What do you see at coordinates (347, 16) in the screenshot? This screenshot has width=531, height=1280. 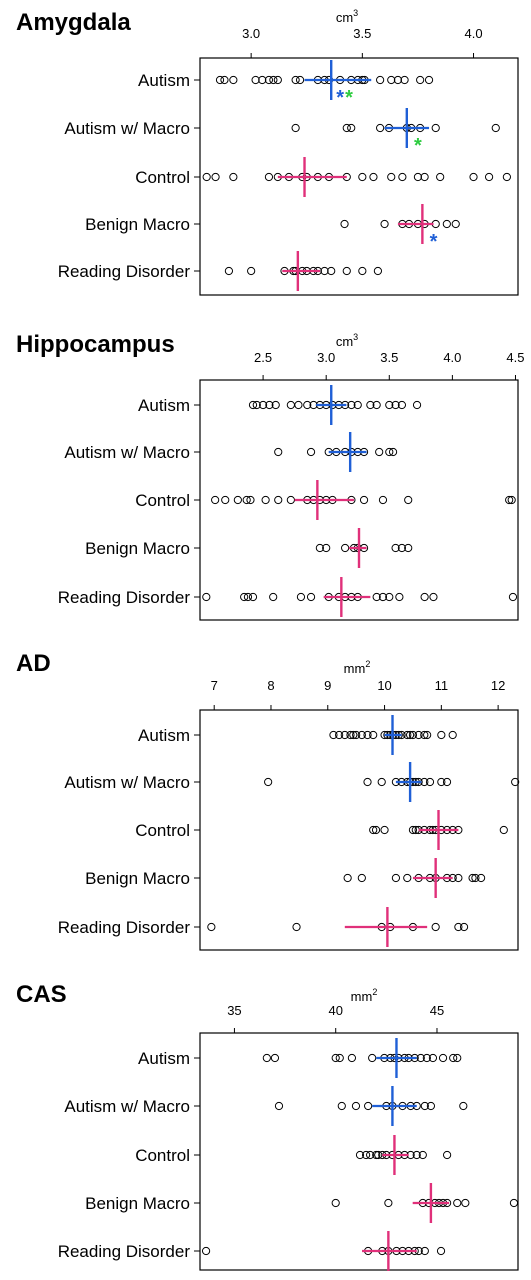 I see `axis-unit-label: cm3` at bounding box center [347, 16].